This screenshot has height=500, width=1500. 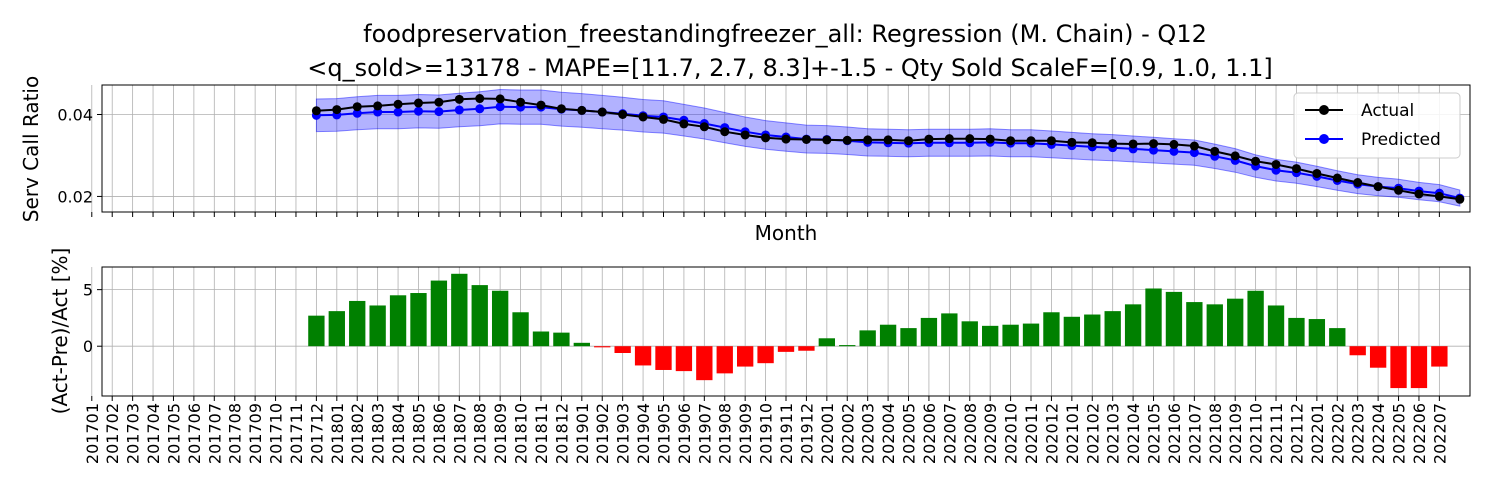 What do you see at coordinates (970, 433) in the screenshot?
I see `x-tick-label: 202008` at bounding box center [970, 433].